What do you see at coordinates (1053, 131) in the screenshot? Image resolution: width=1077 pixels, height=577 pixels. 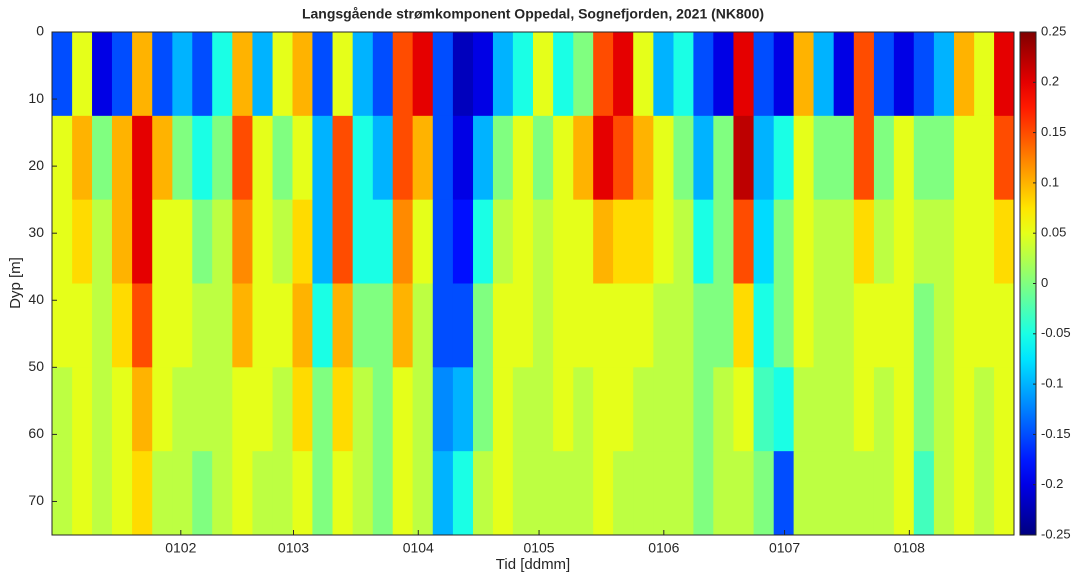 I see `colorbar-tick-label: 0.15` at bounding box center [1053, 131].